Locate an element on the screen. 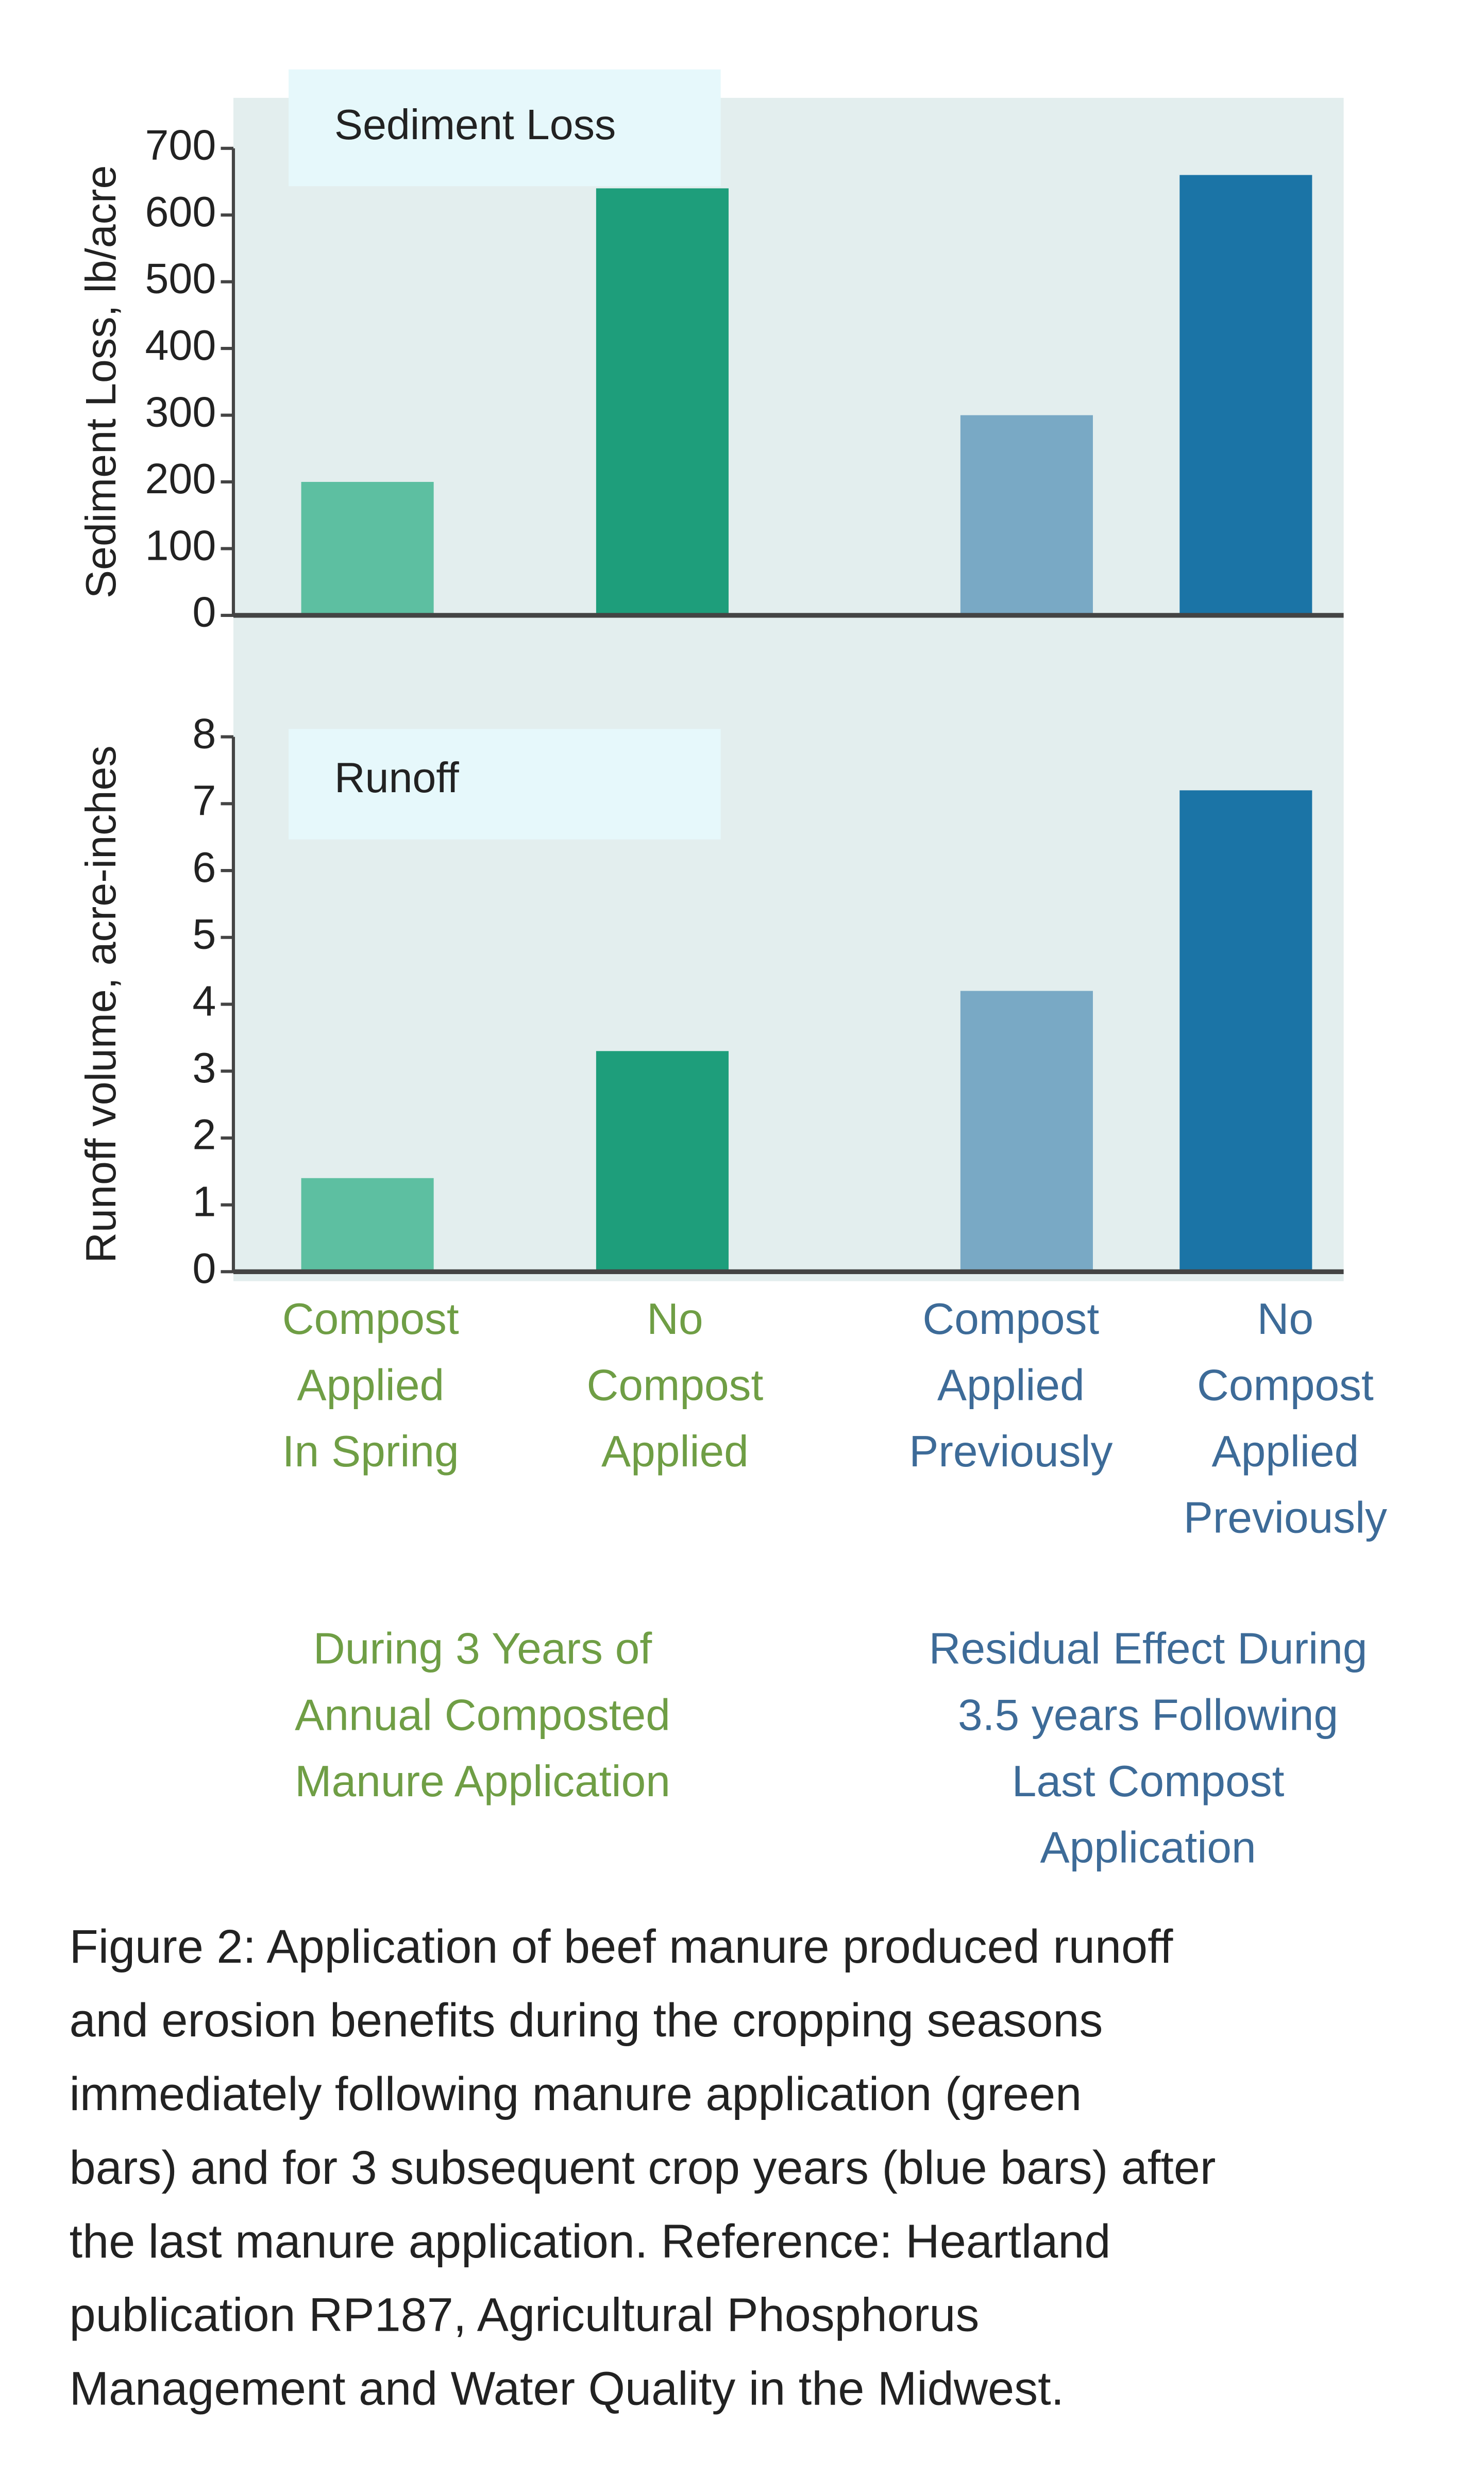 The height and width of the screenshot is (2474, 1484). y-tick-label: 700 is located at coordinates (180, 145).